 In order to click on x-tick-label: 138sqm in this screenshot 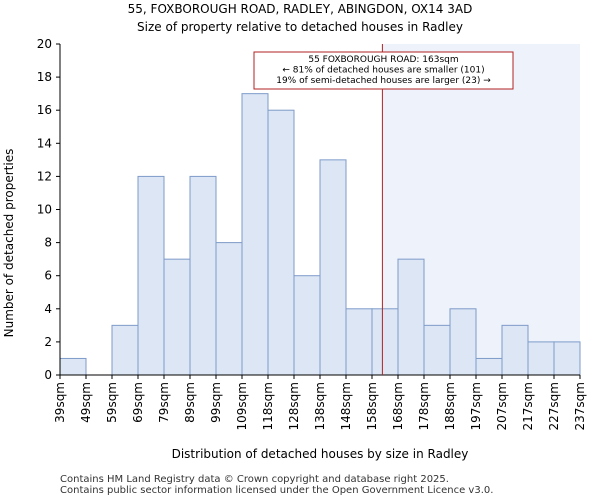, I will do `click(320, 406)`.